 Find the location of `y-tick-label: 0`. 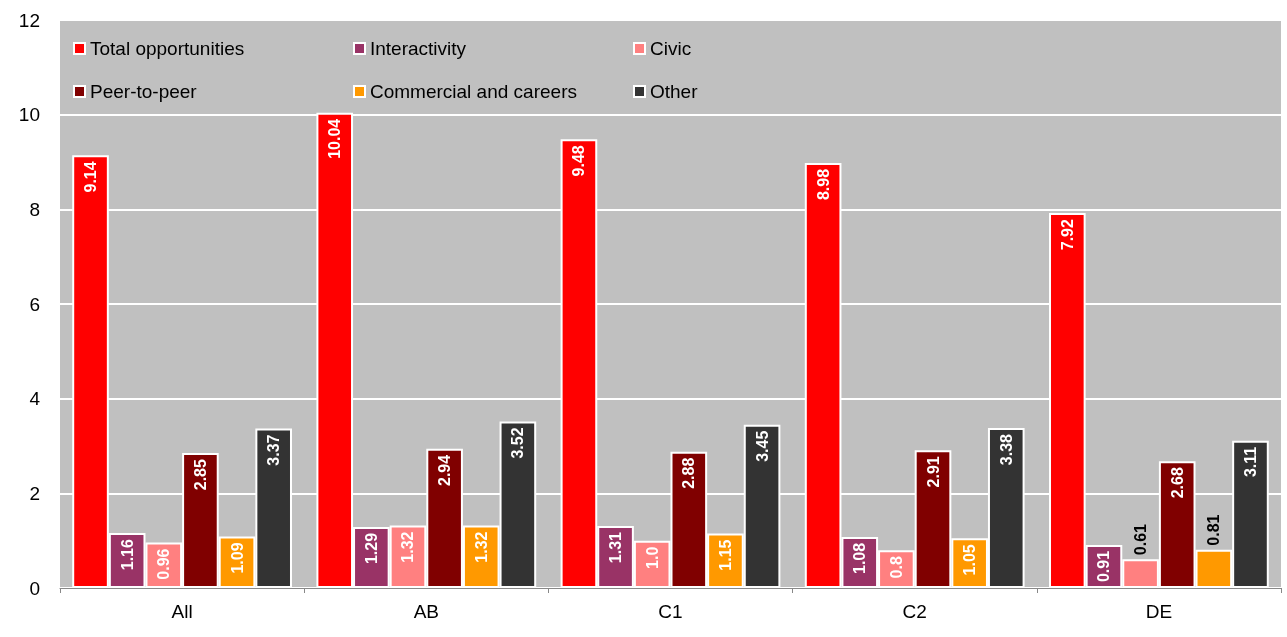

y-tick-label: 0 is located at coordinates (34, 588).